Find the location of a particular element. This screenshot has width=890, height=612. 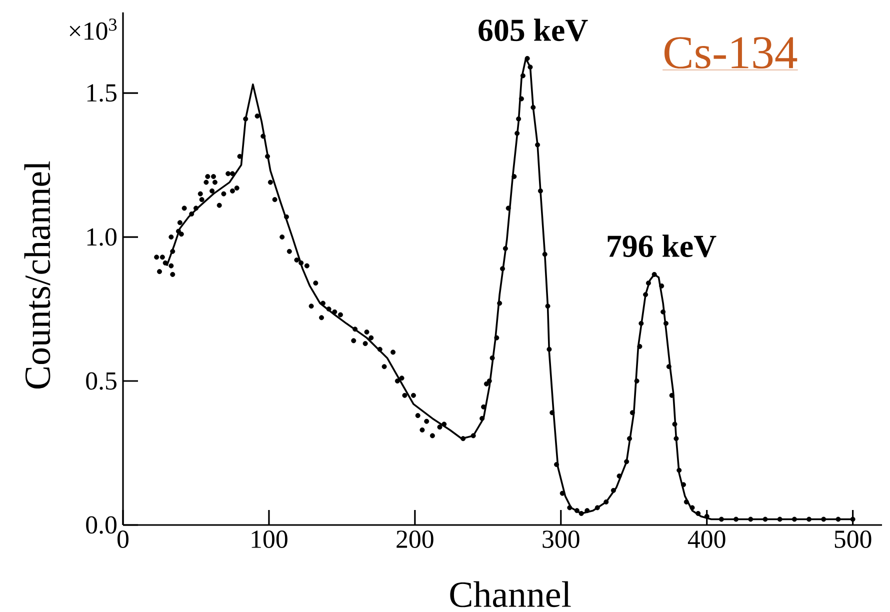

chart-title: Cs-134 is located at coordinates (731, 53).